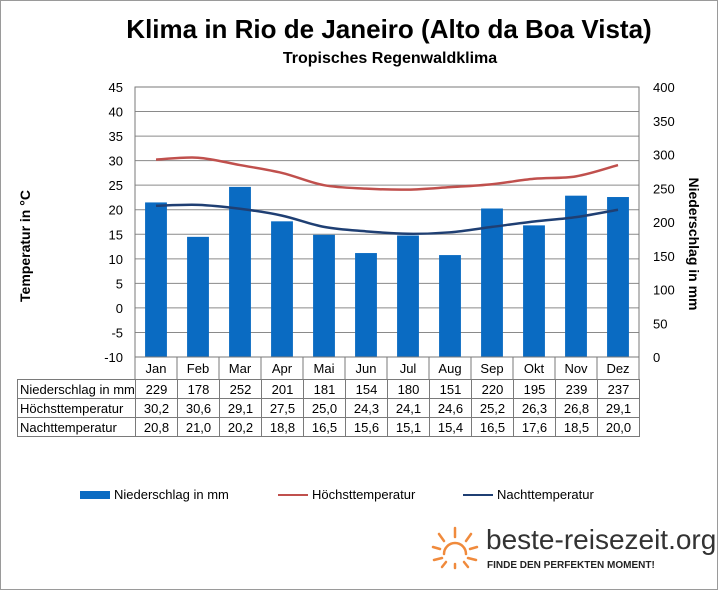 The height and width of the screenshot is (592, 720). I want to click on right-tick-label: 400, so click(664, 87).